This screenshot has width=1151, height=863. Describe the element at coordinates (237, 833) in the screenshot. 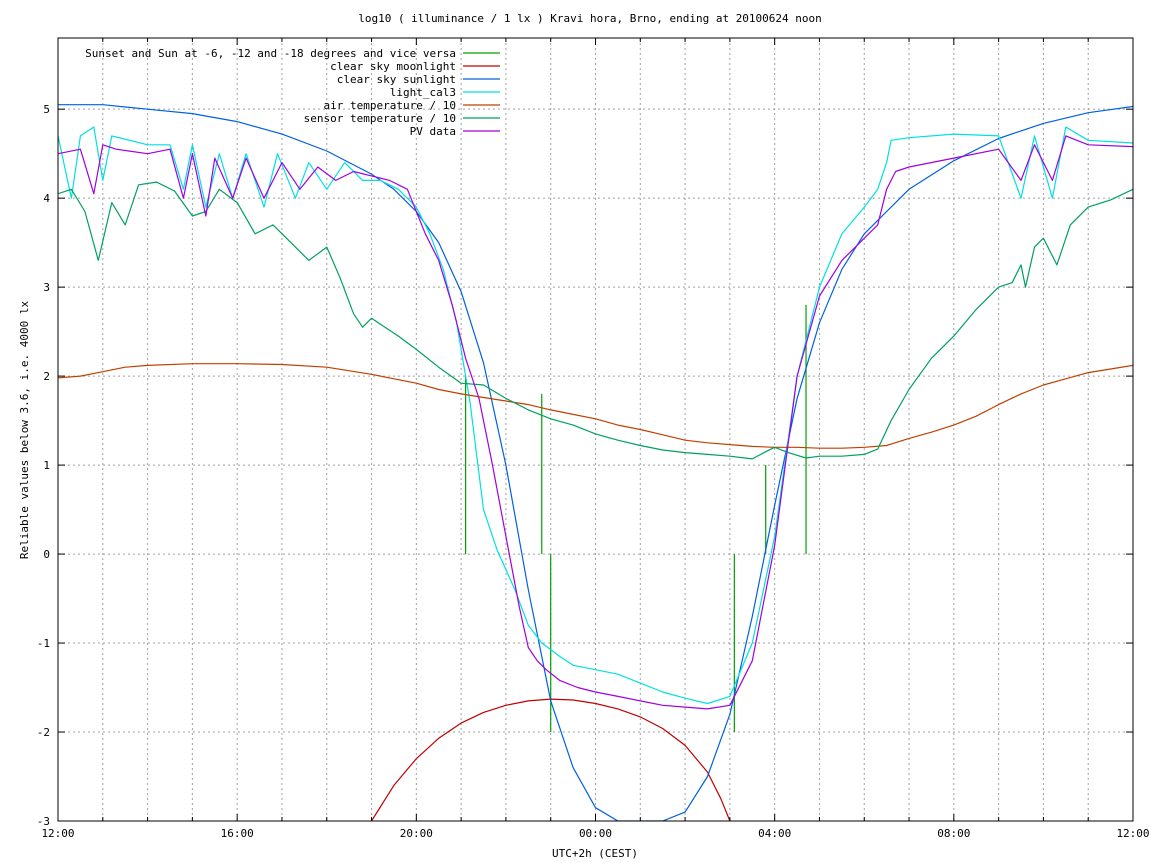

I see `x-tick-label: 16:00` at that location.